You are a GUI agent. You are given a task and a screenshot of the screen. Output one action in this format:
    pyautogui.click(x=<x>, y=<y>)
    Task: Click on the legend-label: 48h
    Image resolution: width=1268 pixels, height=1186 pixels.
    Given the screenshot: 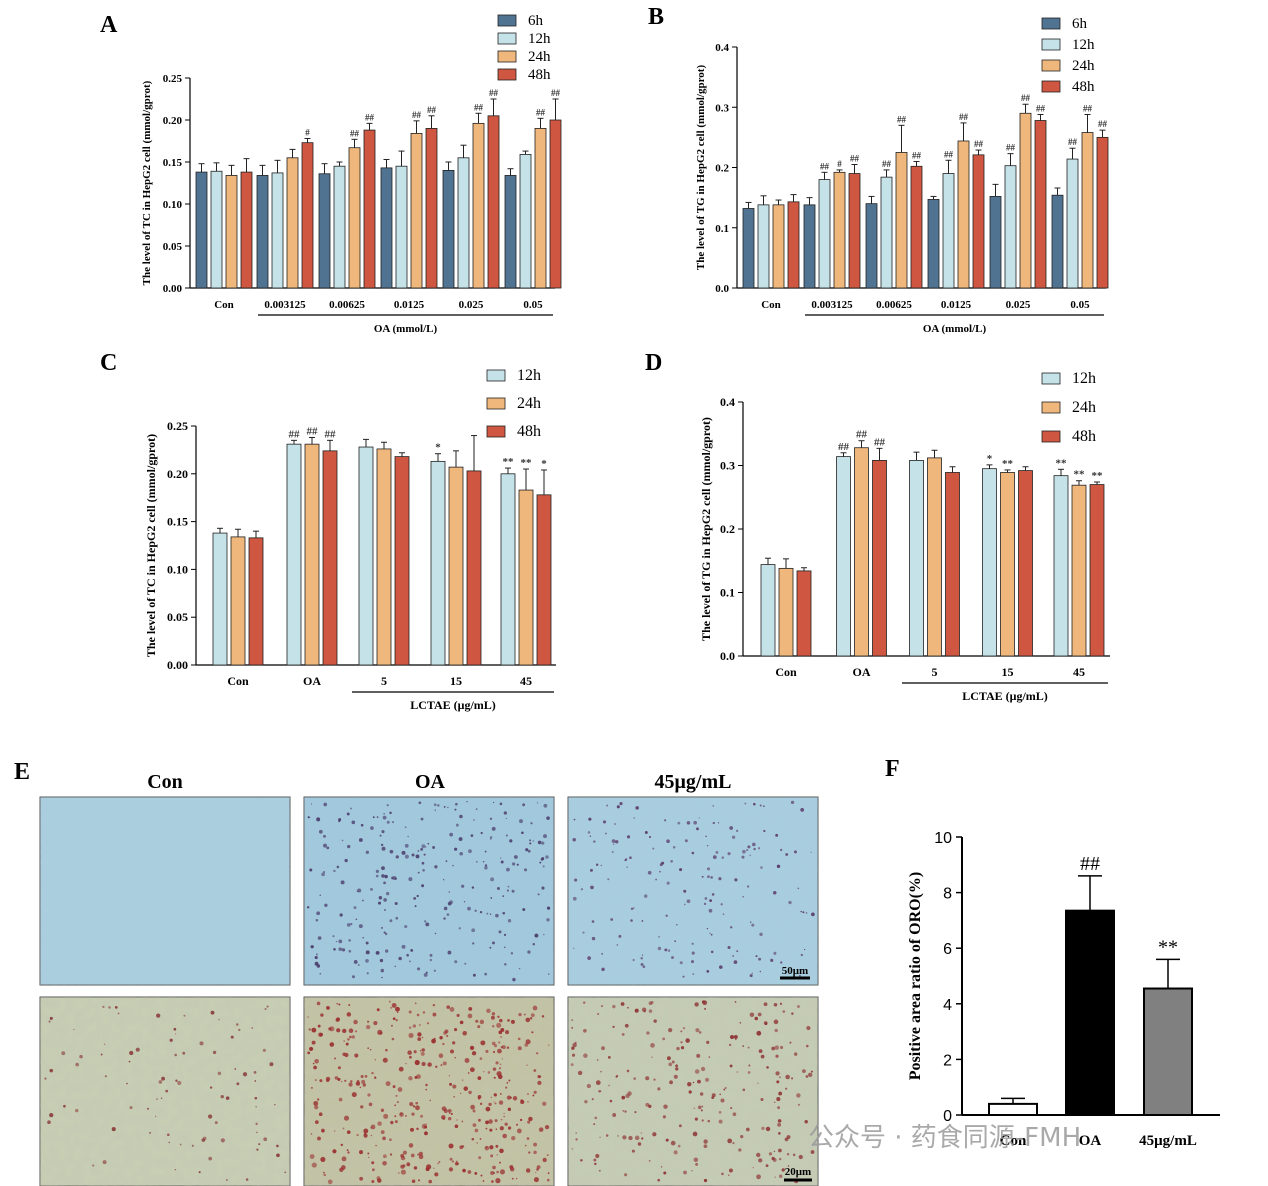 What is the action you would take?
    pyautogui.click(x=1084, y=436)
    